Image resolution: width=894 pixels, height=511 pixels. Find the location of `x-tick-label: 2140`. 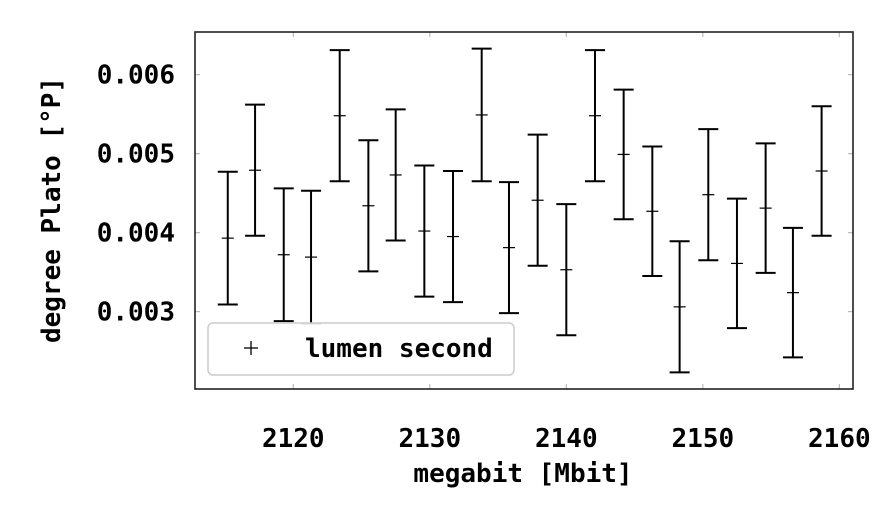

x-tick-label: 2140 is located at coordinates (566, 439).